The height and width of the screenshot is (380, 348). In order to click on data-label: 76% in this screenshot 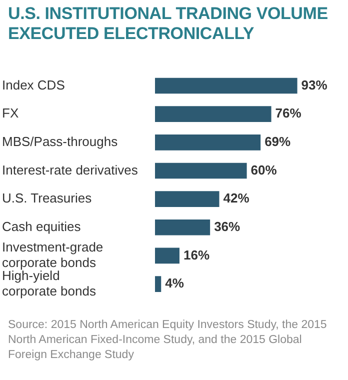, I will do `click(288, 113)`.